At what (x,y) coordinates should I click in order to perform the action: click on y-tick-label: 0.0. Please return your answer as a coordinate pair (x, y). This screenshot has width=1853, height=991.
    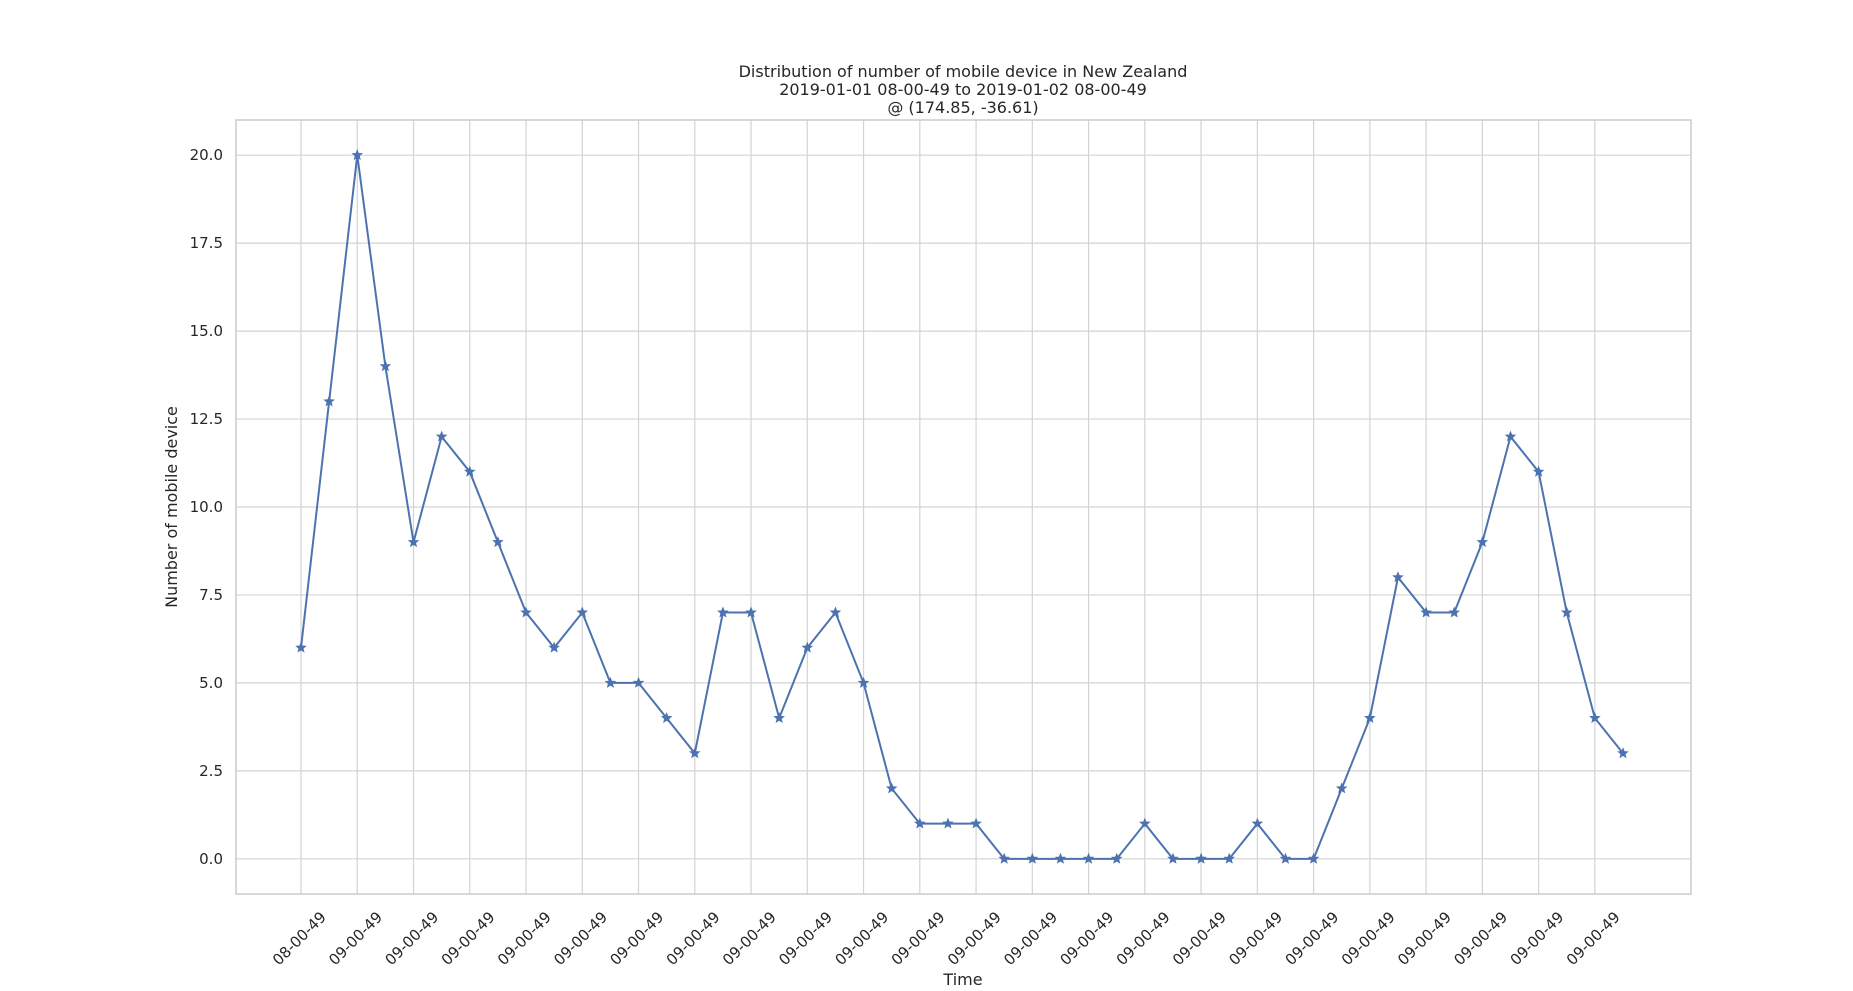
    Looking at the image, I should click on (211, 859).